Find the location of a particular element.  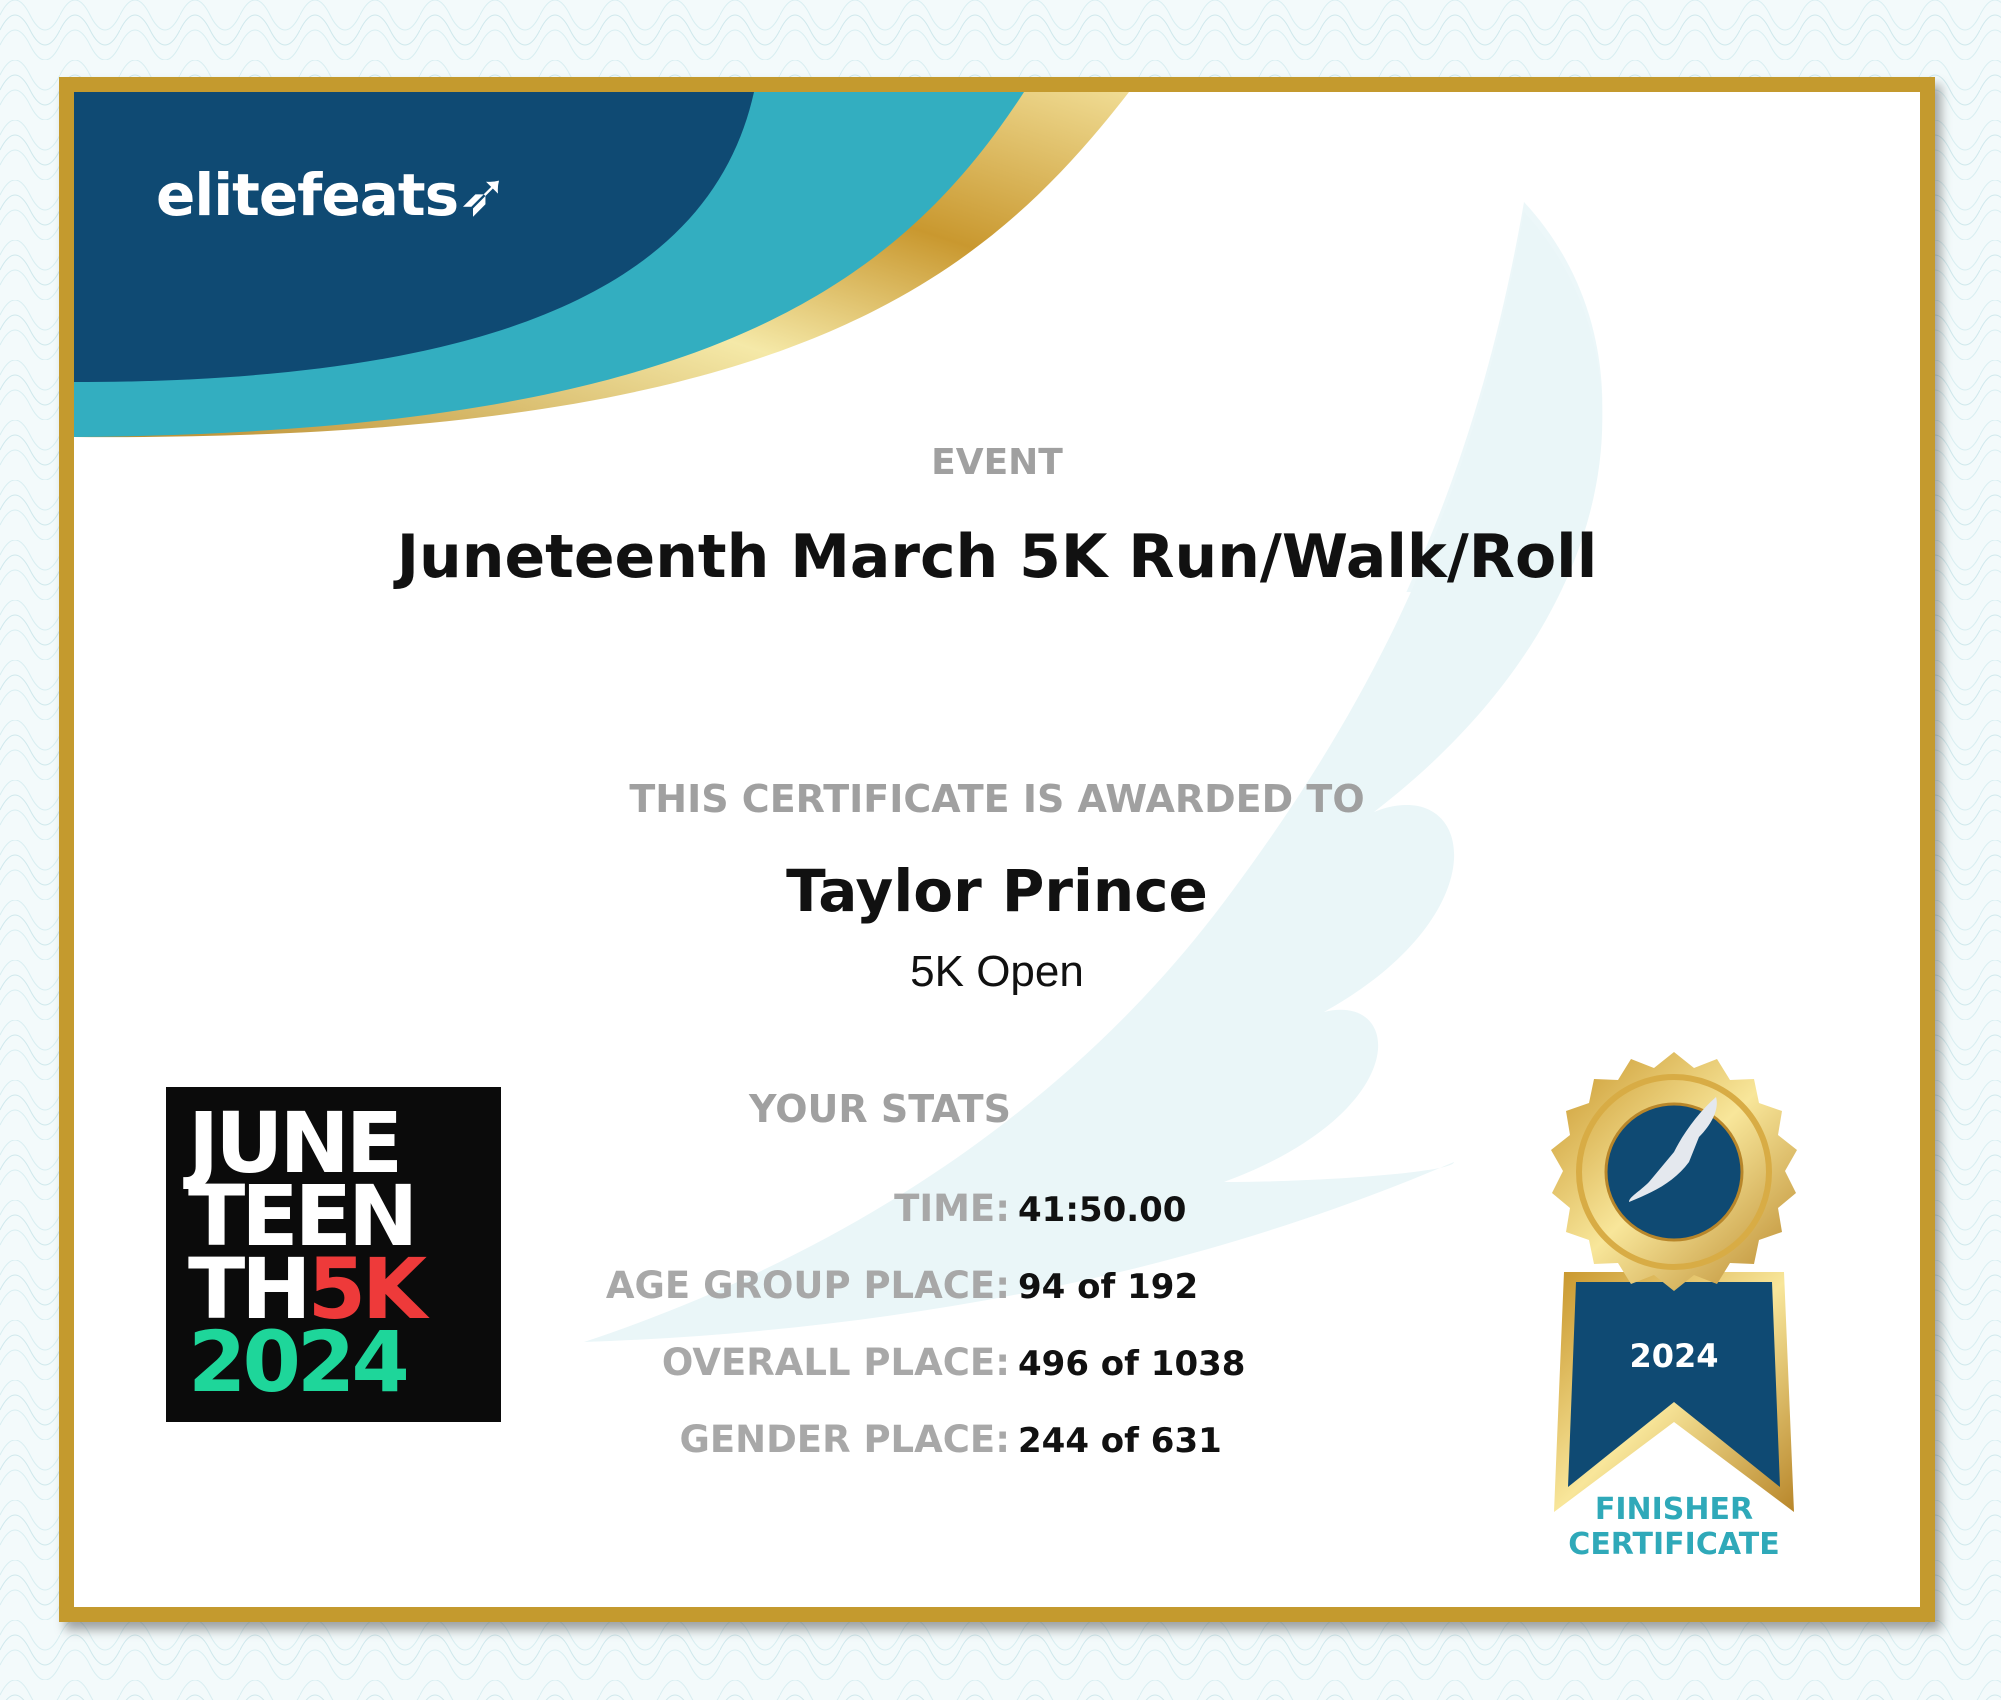

logo-line: JUNE is located at coordinates (295, 1143).